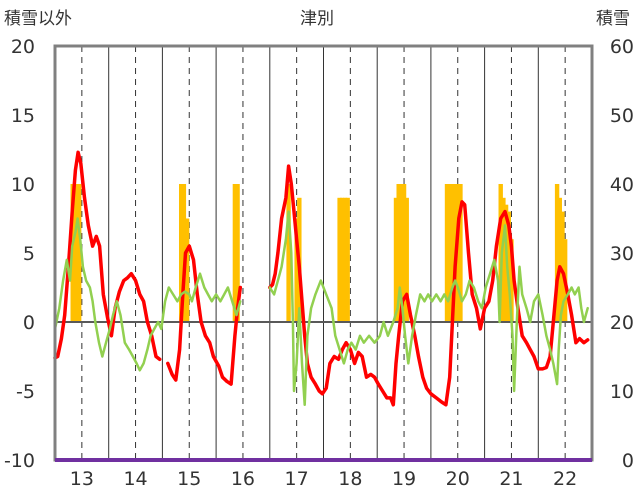 This screenshot has width=636, height=501. Describe the element at coordinates (82, 479) in the screenshot. I see `x-tick-label: 13` at that location.